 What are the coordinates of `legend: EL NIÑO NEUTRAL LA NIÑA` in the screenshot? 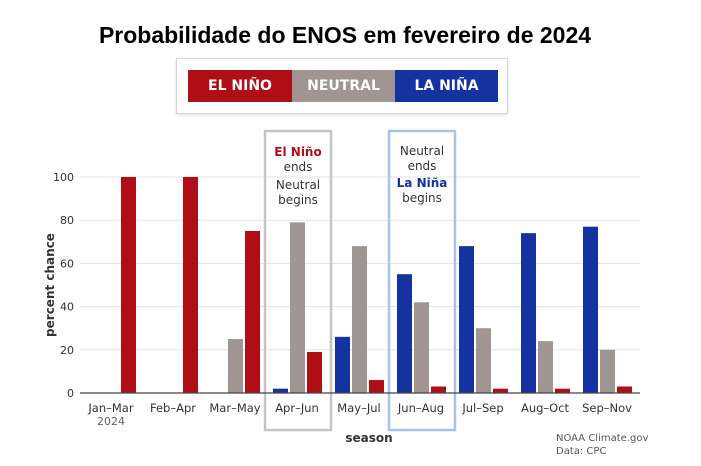 It's located at (342, 86).